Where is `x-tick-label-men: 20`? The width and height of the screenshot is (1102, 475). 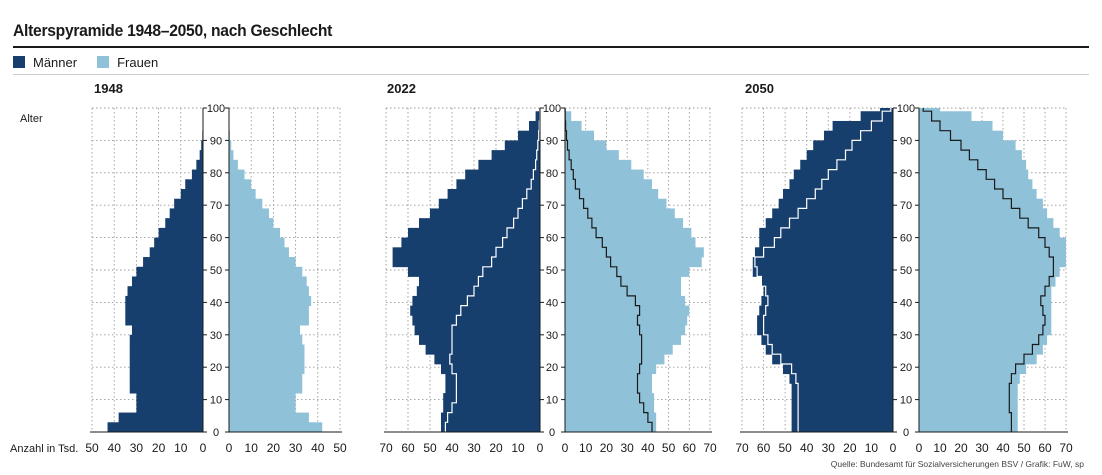
x-tick-label-men: 20 is located at coordinates (496, 448).